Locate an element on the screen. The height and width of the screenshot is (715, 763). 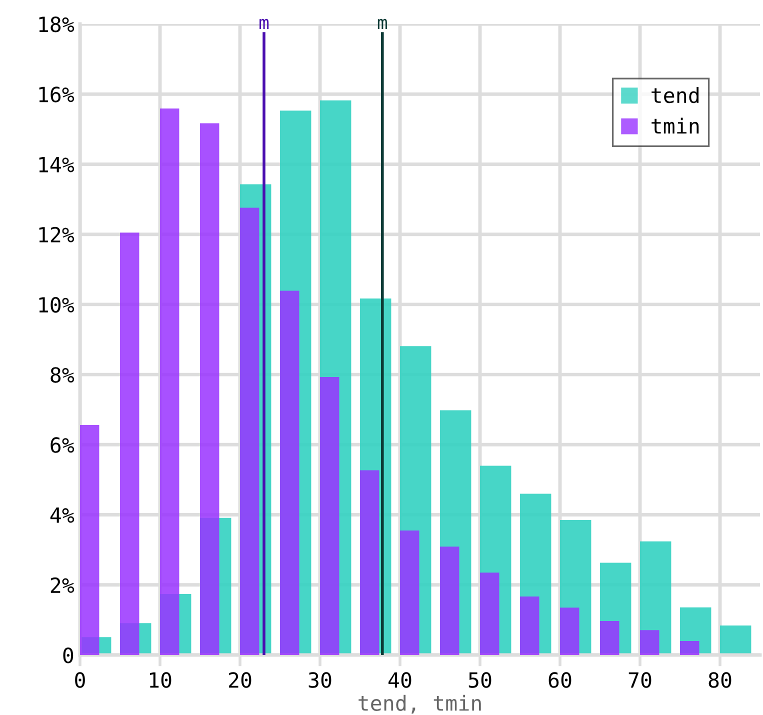
x-tick-label: 0 is located at coordinates (80, 680).